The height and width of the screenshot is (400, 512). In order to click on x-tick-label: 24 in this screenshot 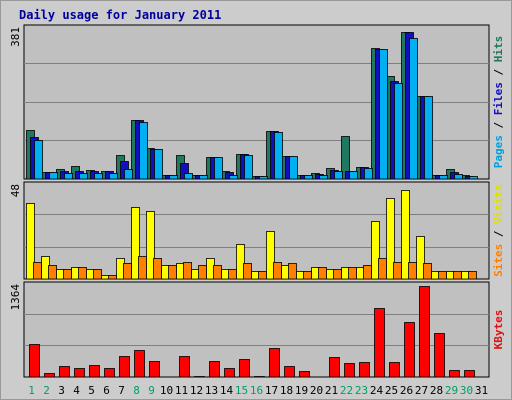, I will do `click(377, 390)`.